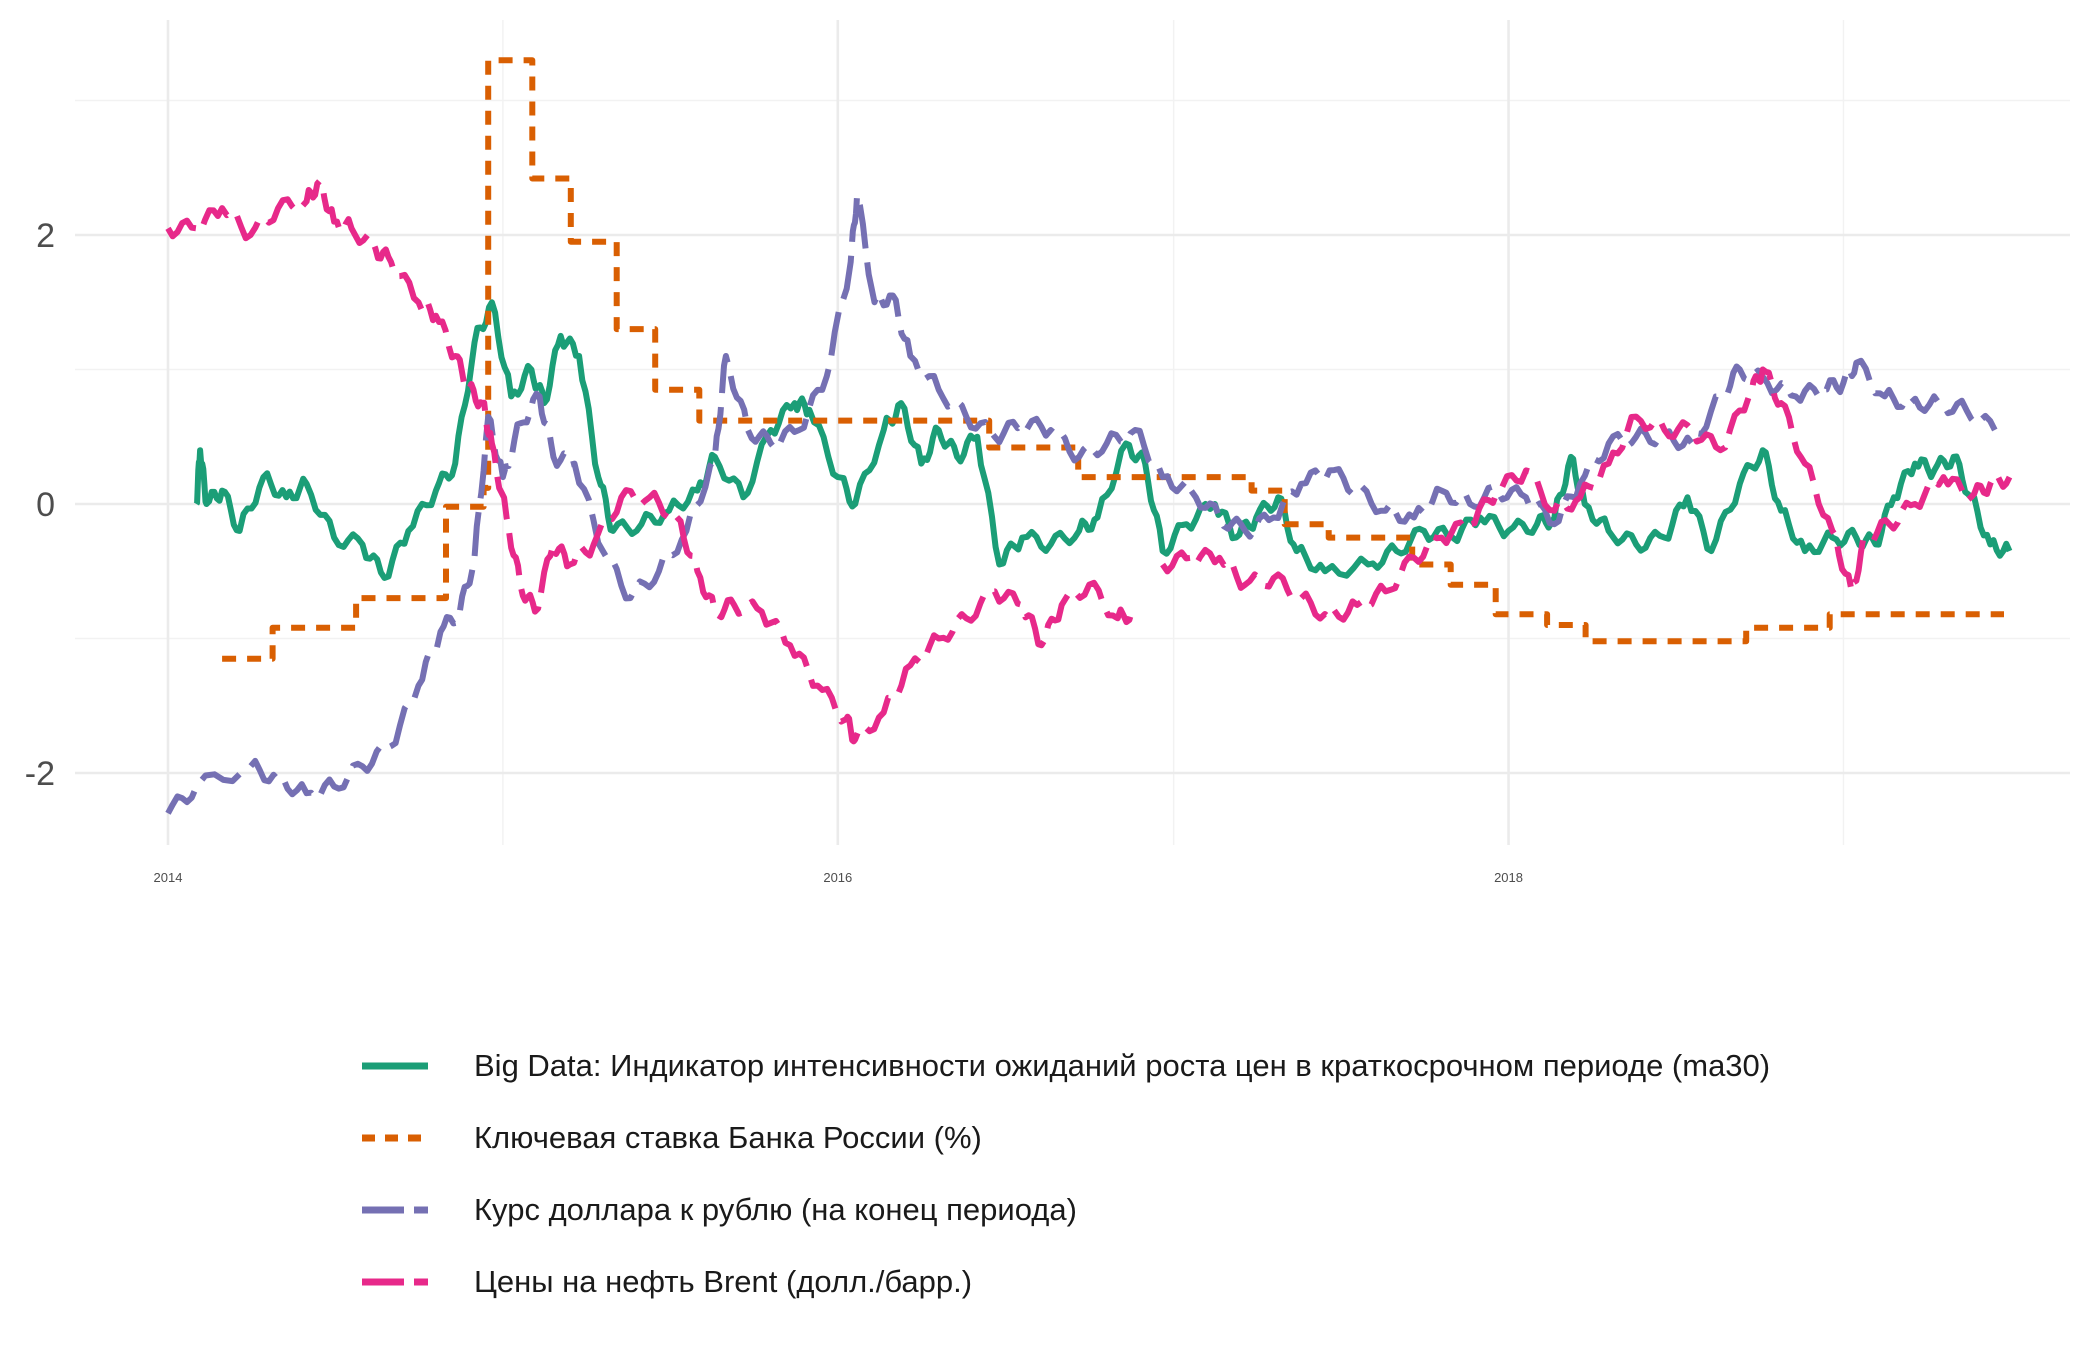 The image size is (2100, 1350). Describe the element at coordinates (775, 1209) in the screenshot. I see `legend-label: Курс доллара к рублю (на конец периода)` at that location.